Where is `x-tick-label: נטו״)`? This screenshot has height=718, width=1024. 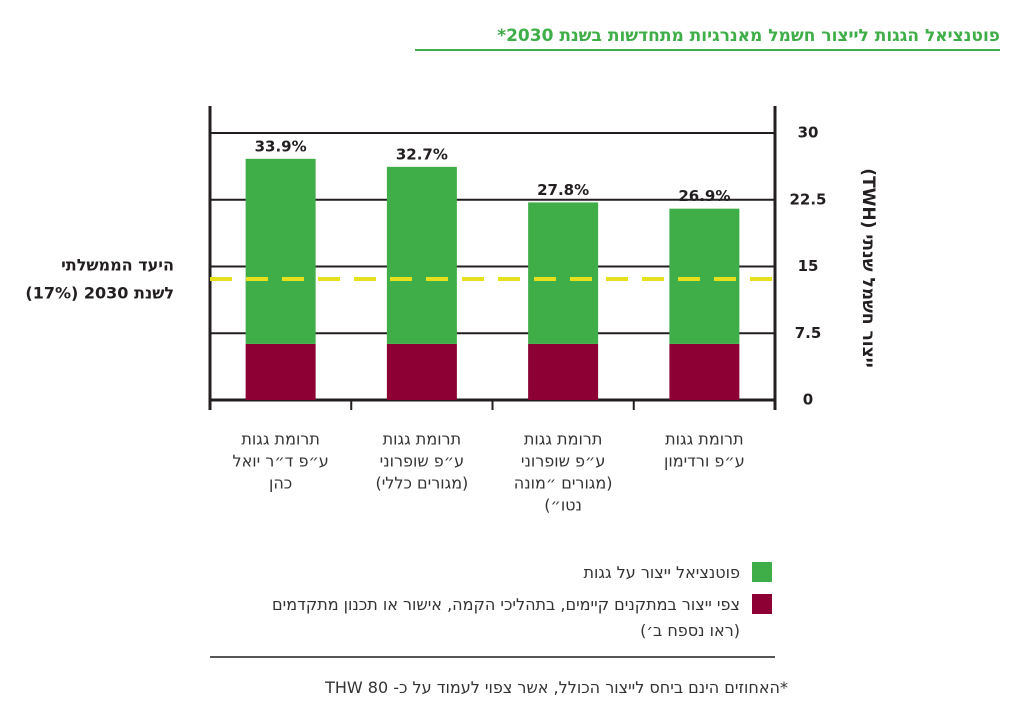 x-tick-label: נטו״) is located at coordinates (563, 505).